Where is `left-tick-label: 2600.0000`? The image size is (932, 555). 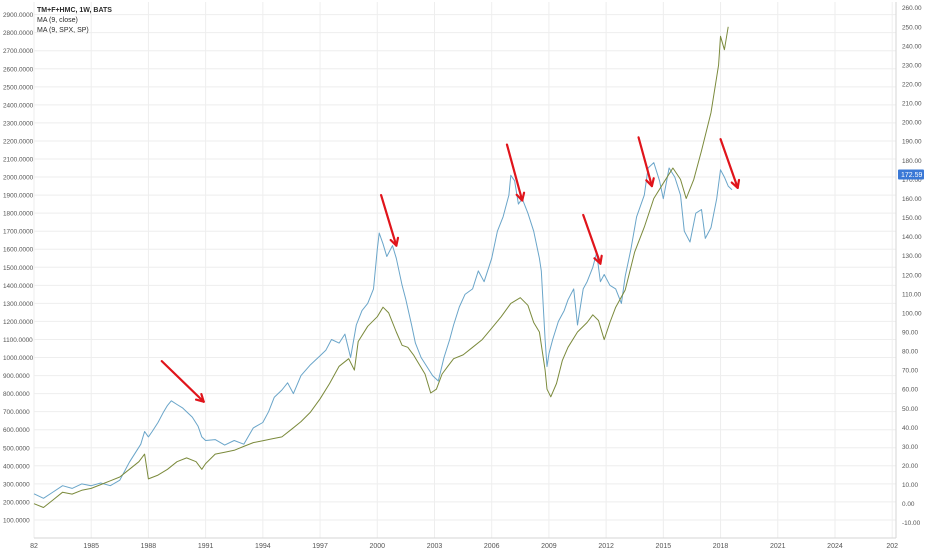 left-tick-label: 2600.0000 is located at coordinates (18, 69).